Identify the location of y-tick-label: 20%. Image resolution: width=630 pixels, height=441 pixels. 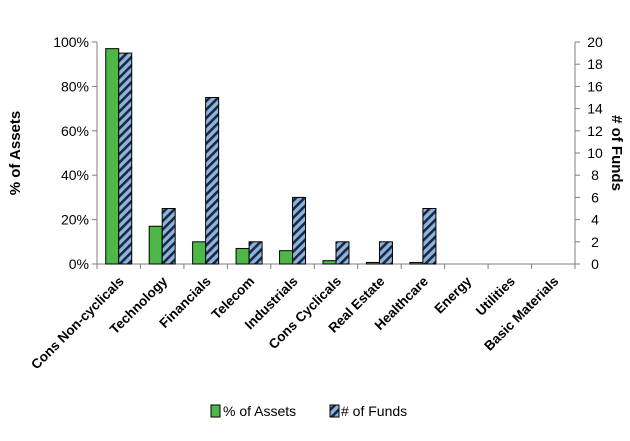
(75, 220).